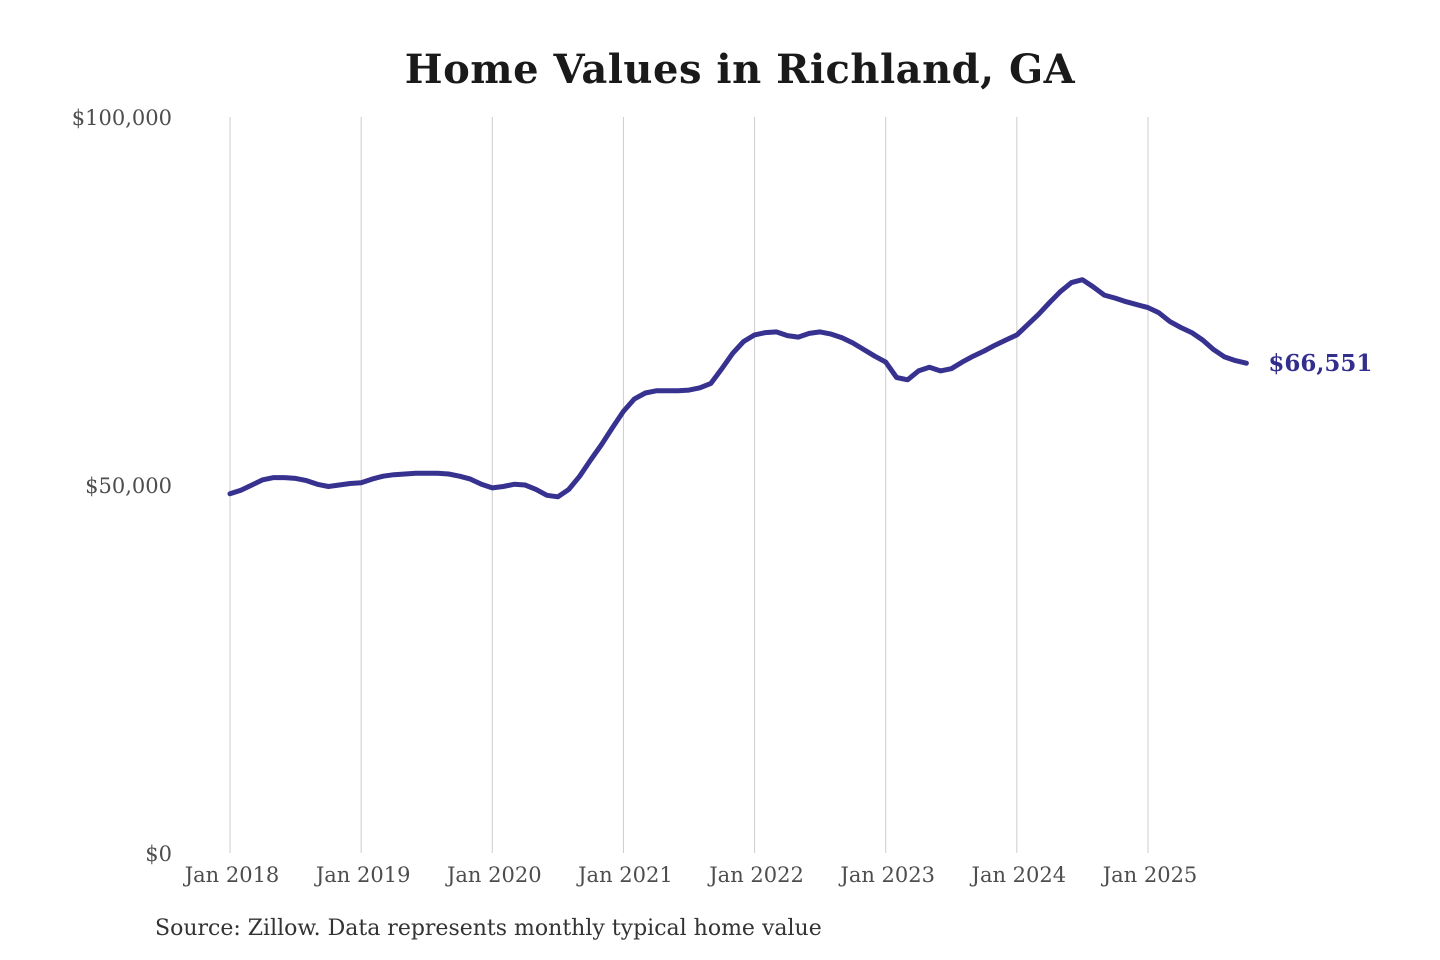  I want to click on x-axis-tick-label: Jan 2023, so click(886, 875).